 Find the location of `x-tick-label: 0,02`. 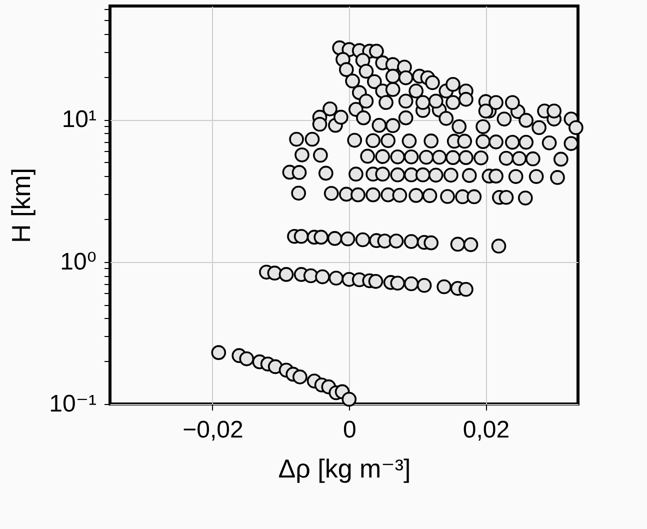

x-tick-label: 0,02 is located at coordinates (486, 430).